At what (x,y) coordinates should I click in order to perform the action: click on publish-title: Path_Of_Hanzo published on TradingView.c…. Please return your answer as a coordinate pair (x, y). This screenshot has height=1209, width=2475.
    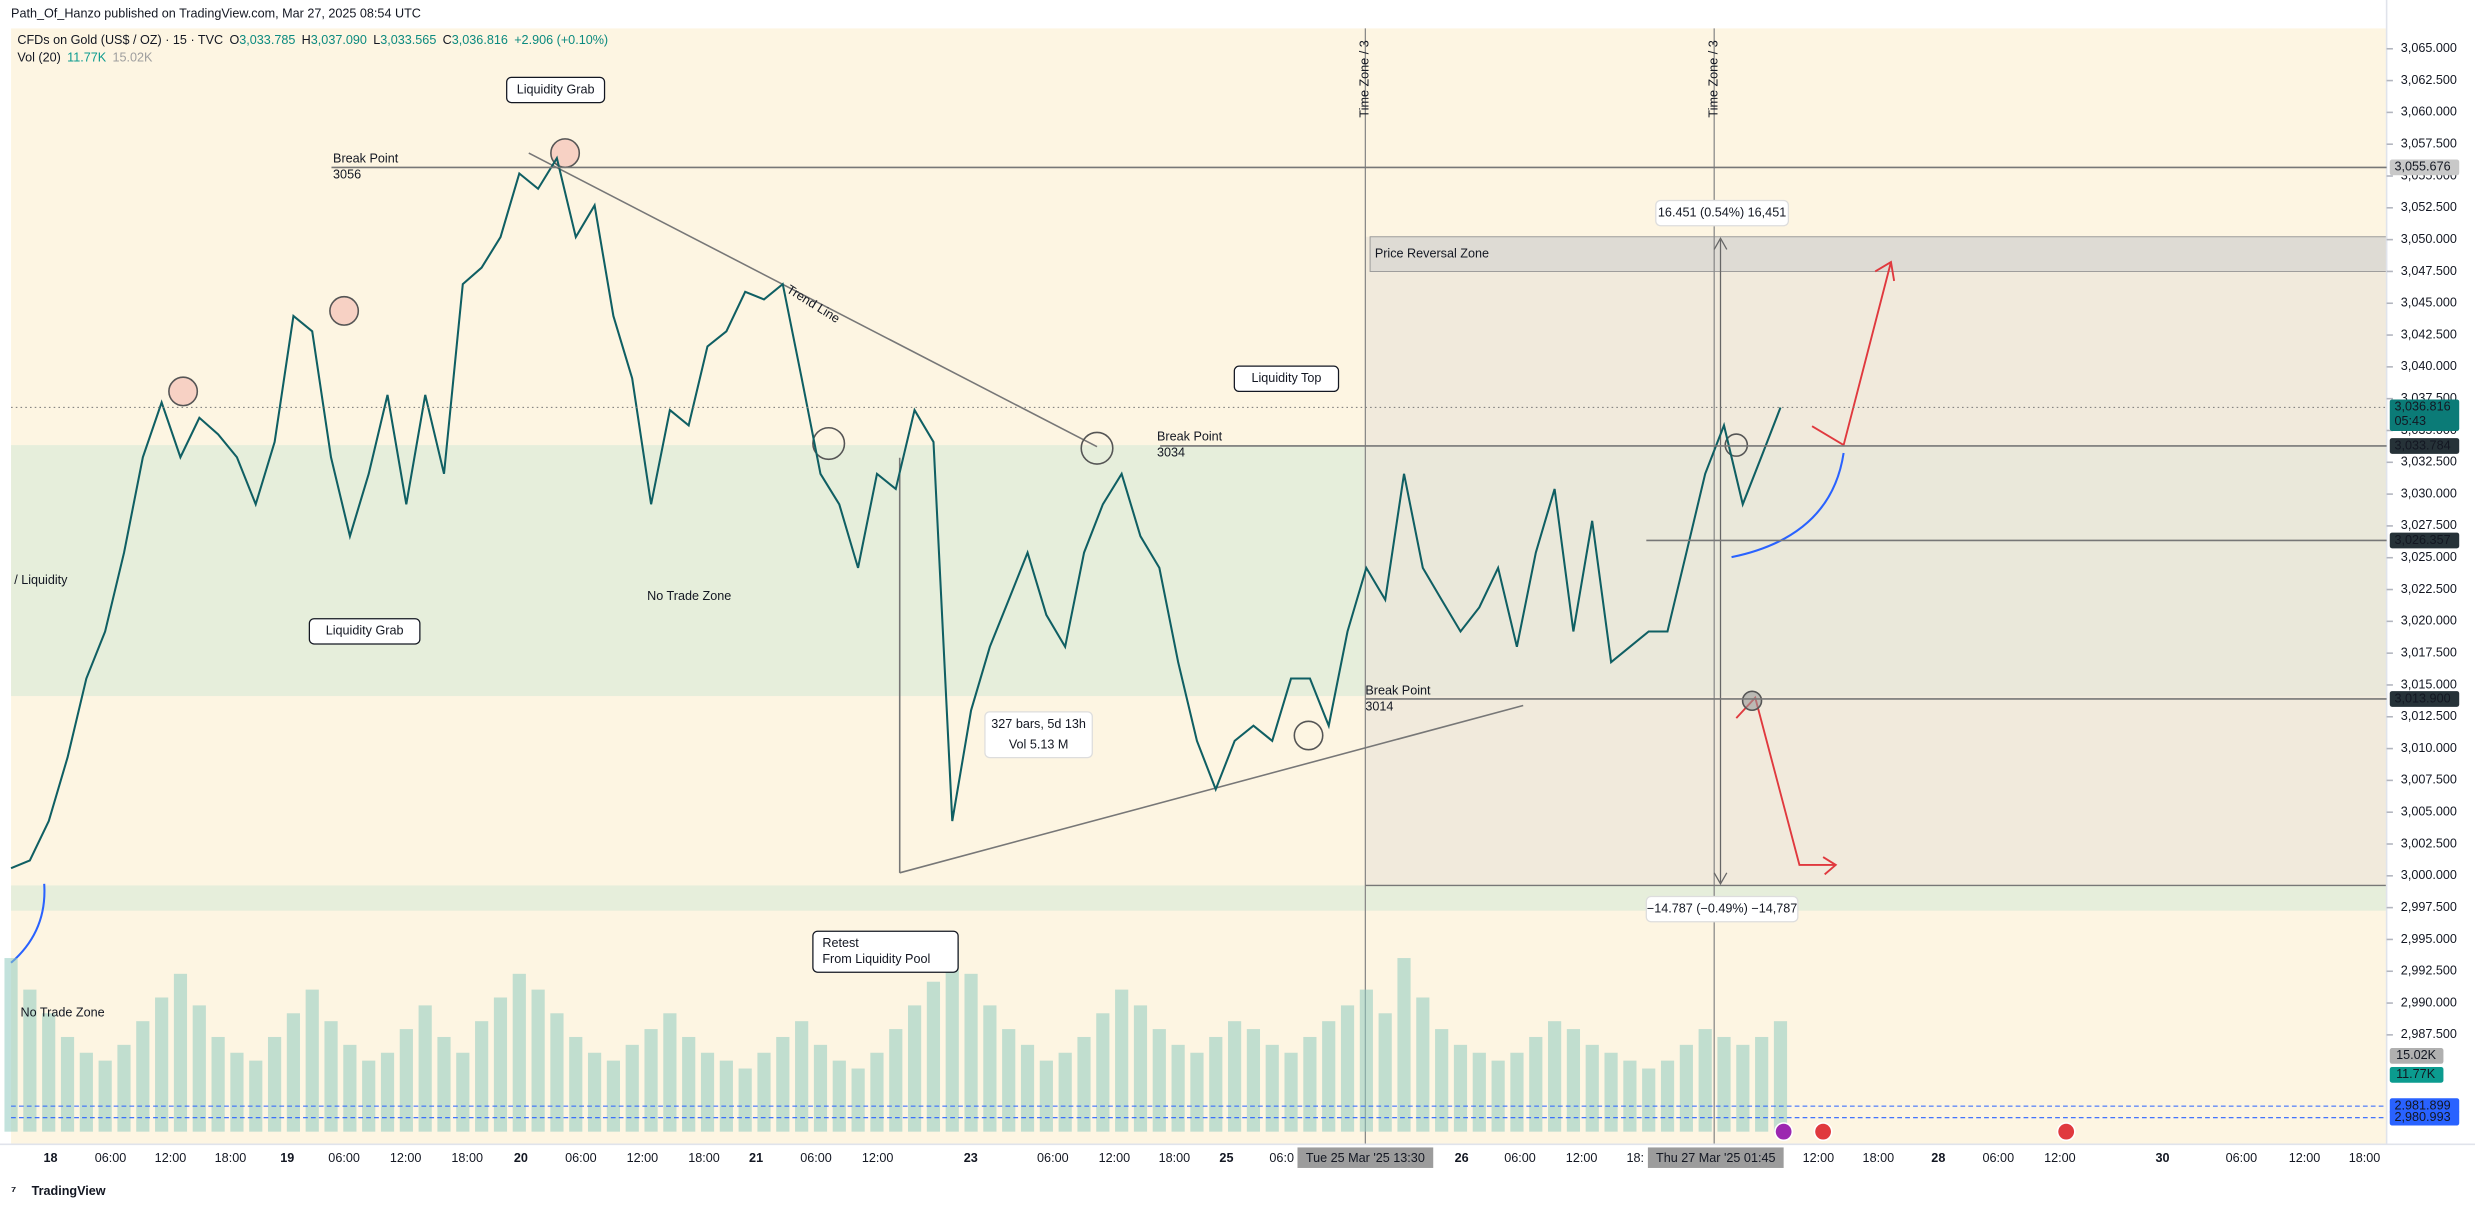
    Looking at the image, I should click on (216, 14).